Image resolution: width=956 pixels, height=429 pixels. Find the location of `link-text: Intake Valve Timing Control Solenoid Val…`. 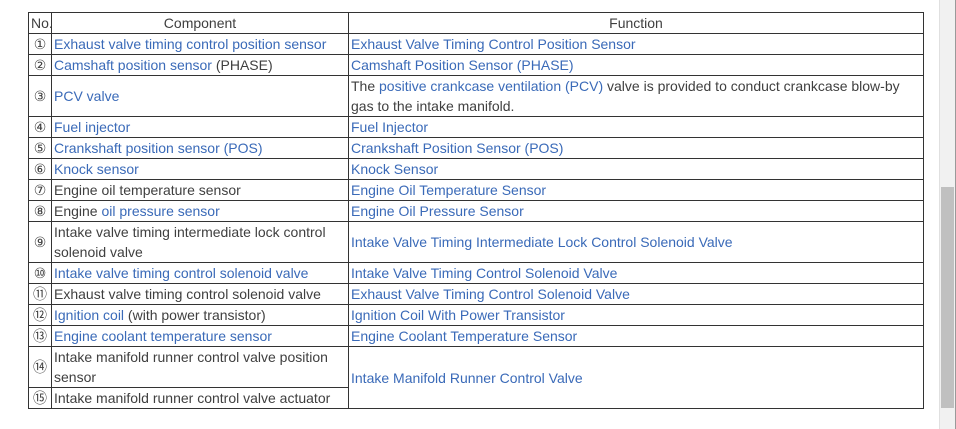

link-text: Intake Valve Timing Control Solenoid Val… is located at coordinates (484, 273).